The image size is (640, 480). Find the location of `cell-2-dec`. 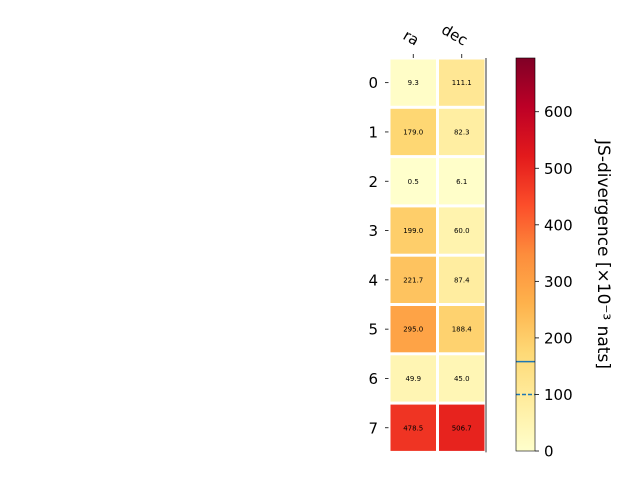

cell-2-dec is located at coordinates (462, 181).